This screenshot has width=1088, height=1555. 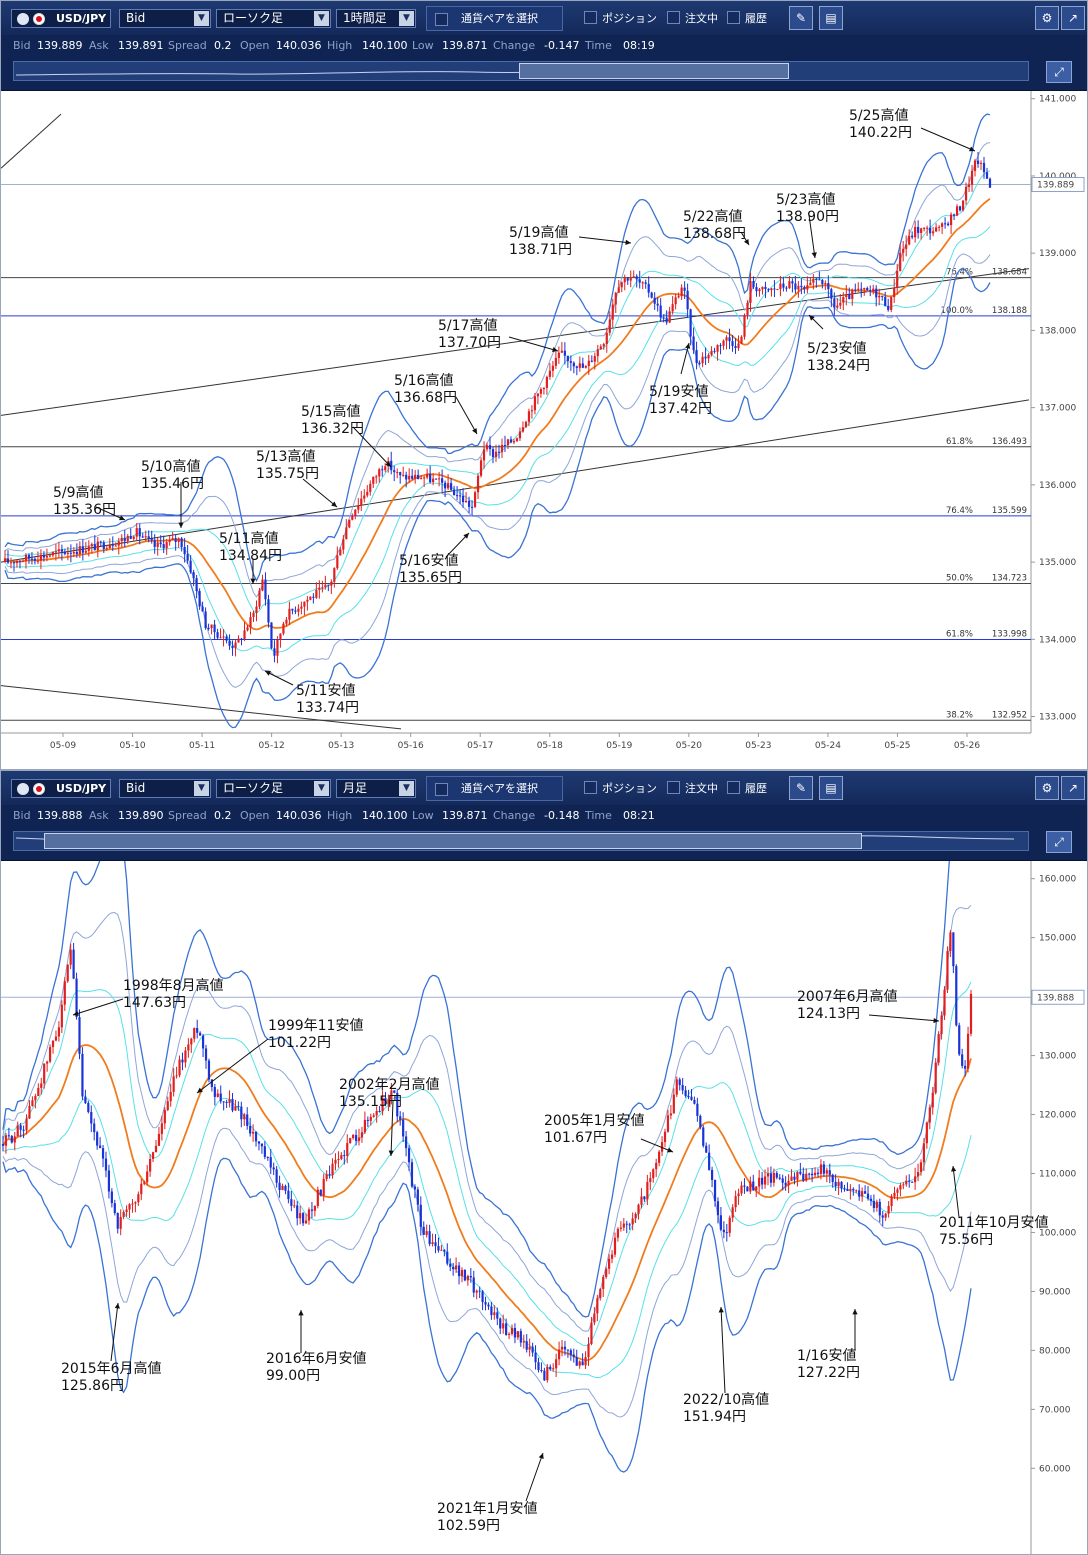 What do you see at coordinates (315, 1026) in the screenshot?
I see `annotation-label: 1999年11安値` at bounding box center [315, 1026].